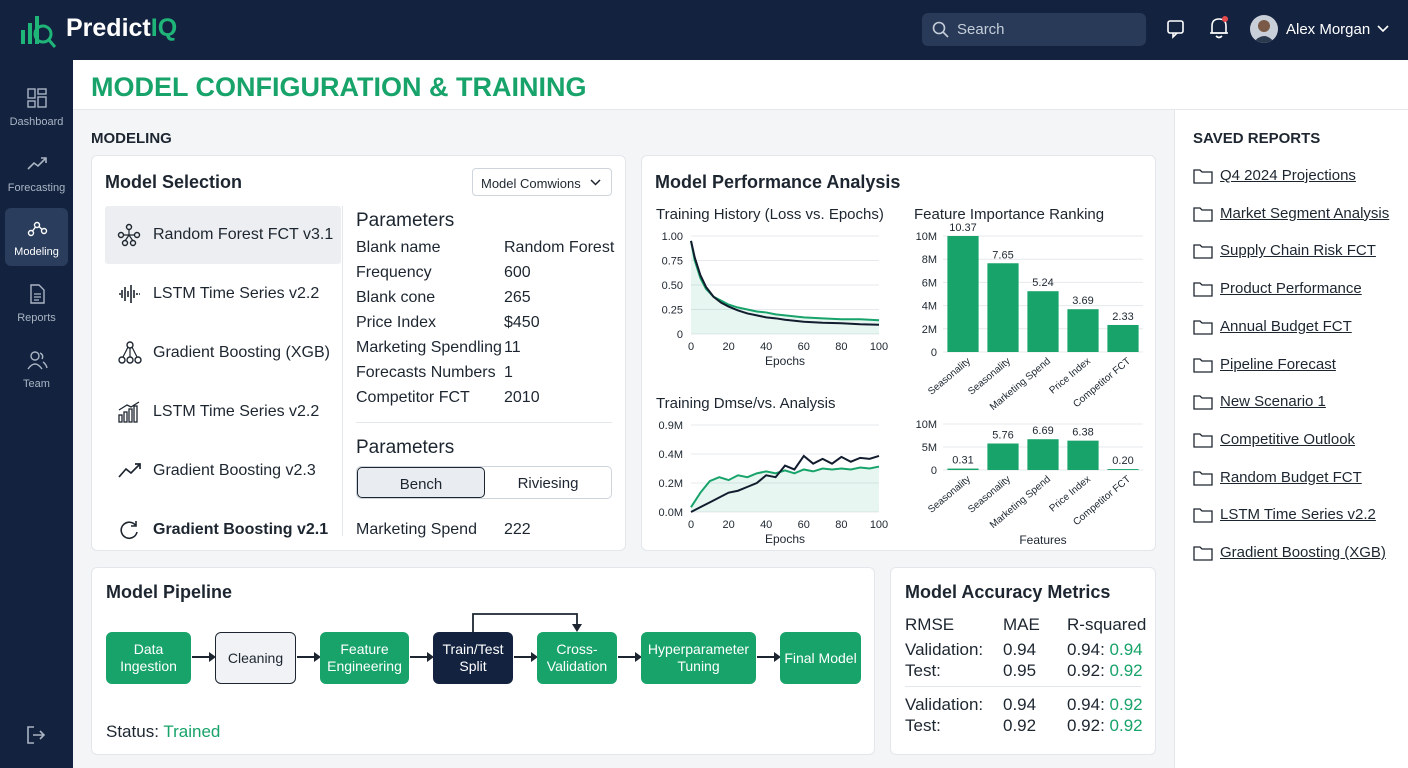 The width and height of the screenshot is (1408, 768). I want to click on step-feature-engineering: Feature Engineering, so click(364, 658).